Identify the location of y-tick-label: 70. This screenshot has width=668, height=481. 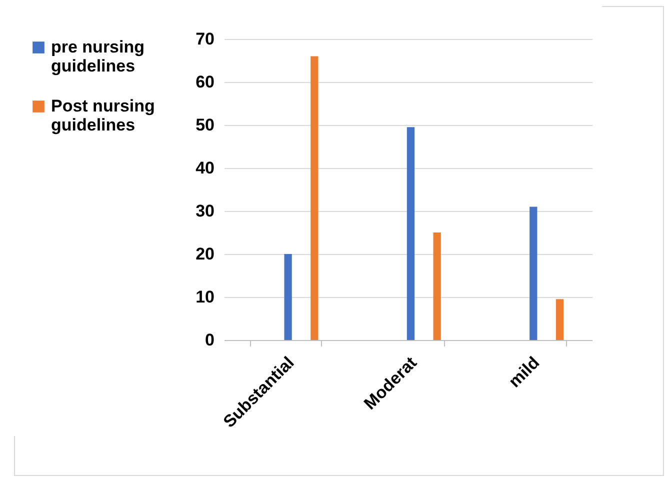
(205, 39).